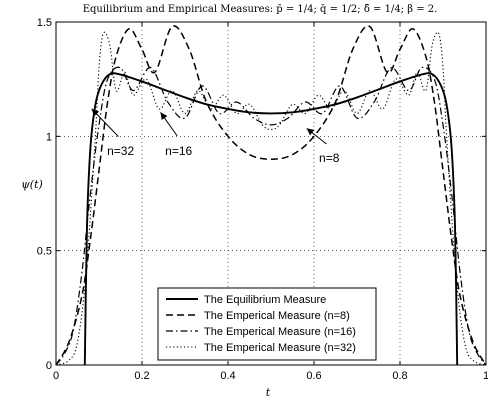  What do you see at coordinates (120, 151) in the screenshot?
I see `annotation-label: n=32` at bounding box center [120, 151].